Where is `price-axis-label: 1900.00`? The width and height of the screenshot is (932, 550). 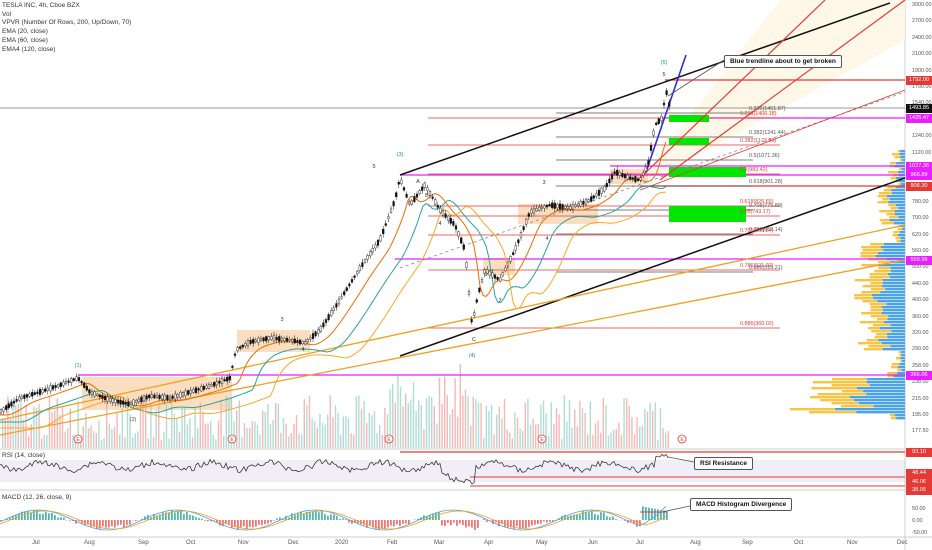 price-axis-label: 1900.00 is located at coordinates (922, 70).